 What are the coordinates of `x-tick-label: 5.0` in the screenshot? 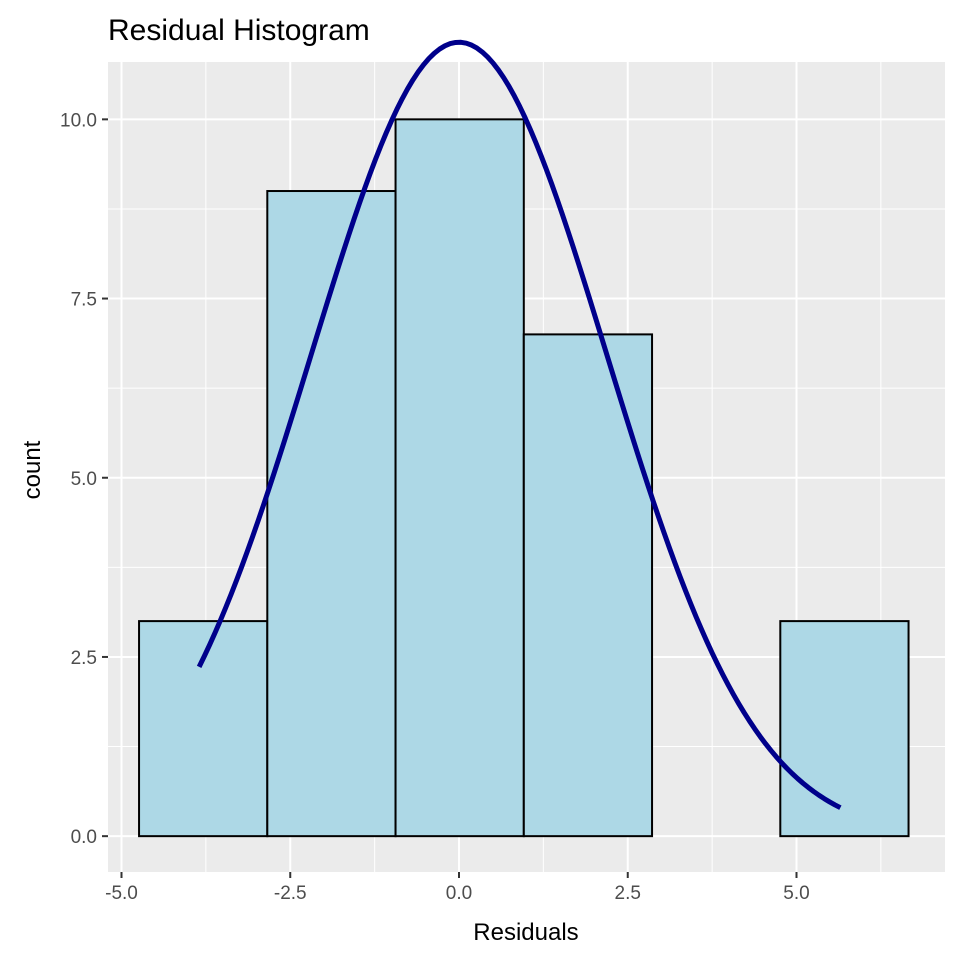 It's located at (796, 893).